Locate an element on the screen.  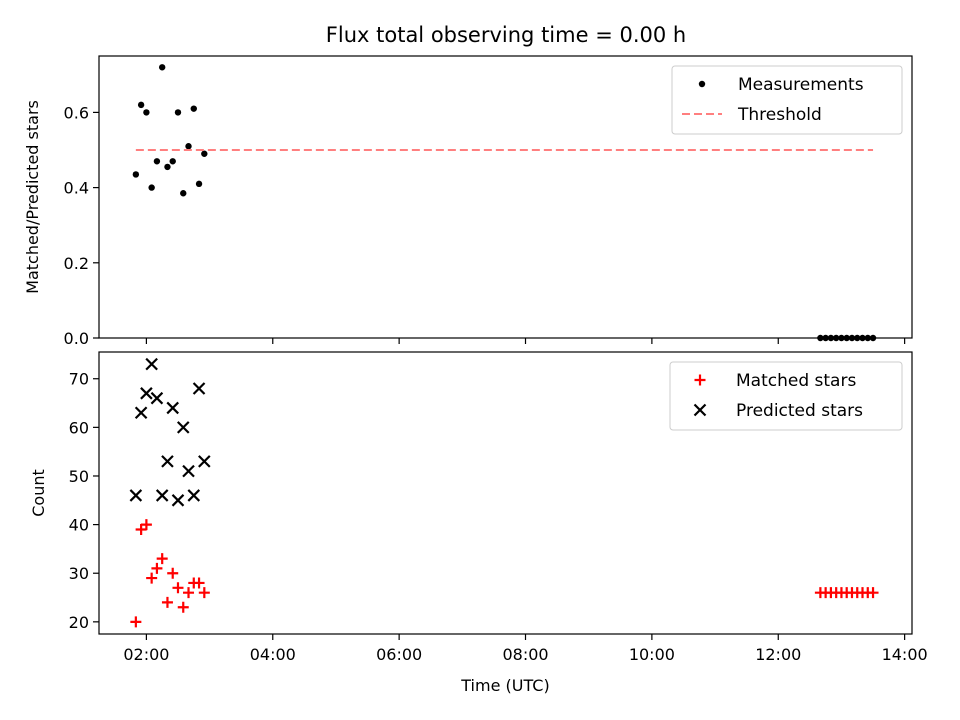
legend-predicted-swatch is located at coordinates (700, 410).